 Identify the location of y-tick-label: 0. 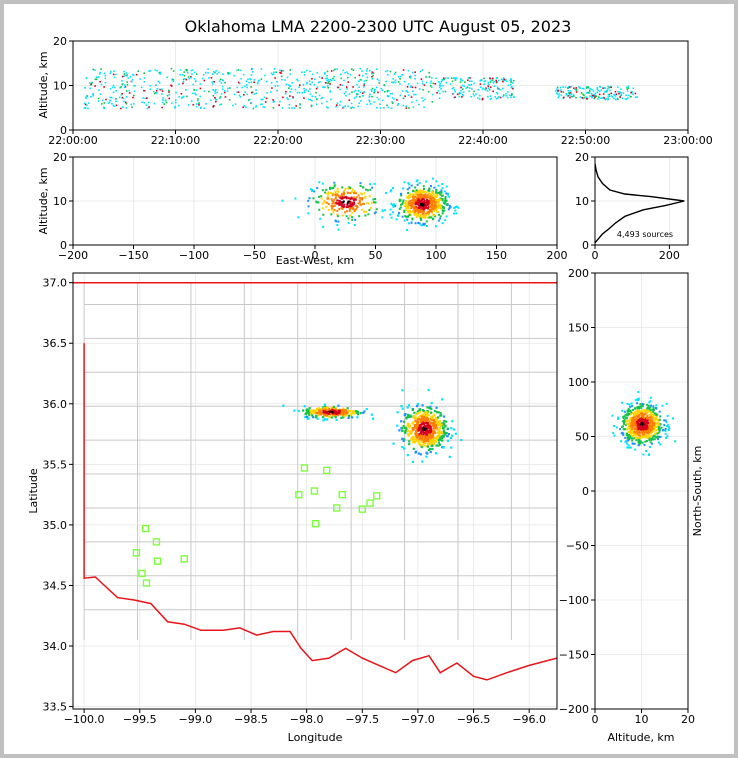
(585, 245).